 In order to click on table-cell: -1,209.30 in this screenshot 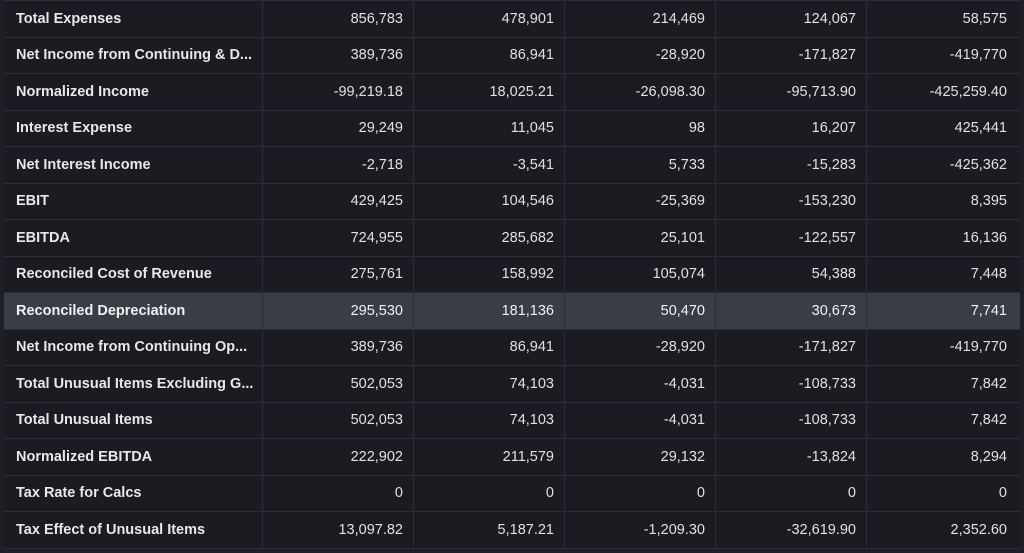, I will do `click(640, 530)`.